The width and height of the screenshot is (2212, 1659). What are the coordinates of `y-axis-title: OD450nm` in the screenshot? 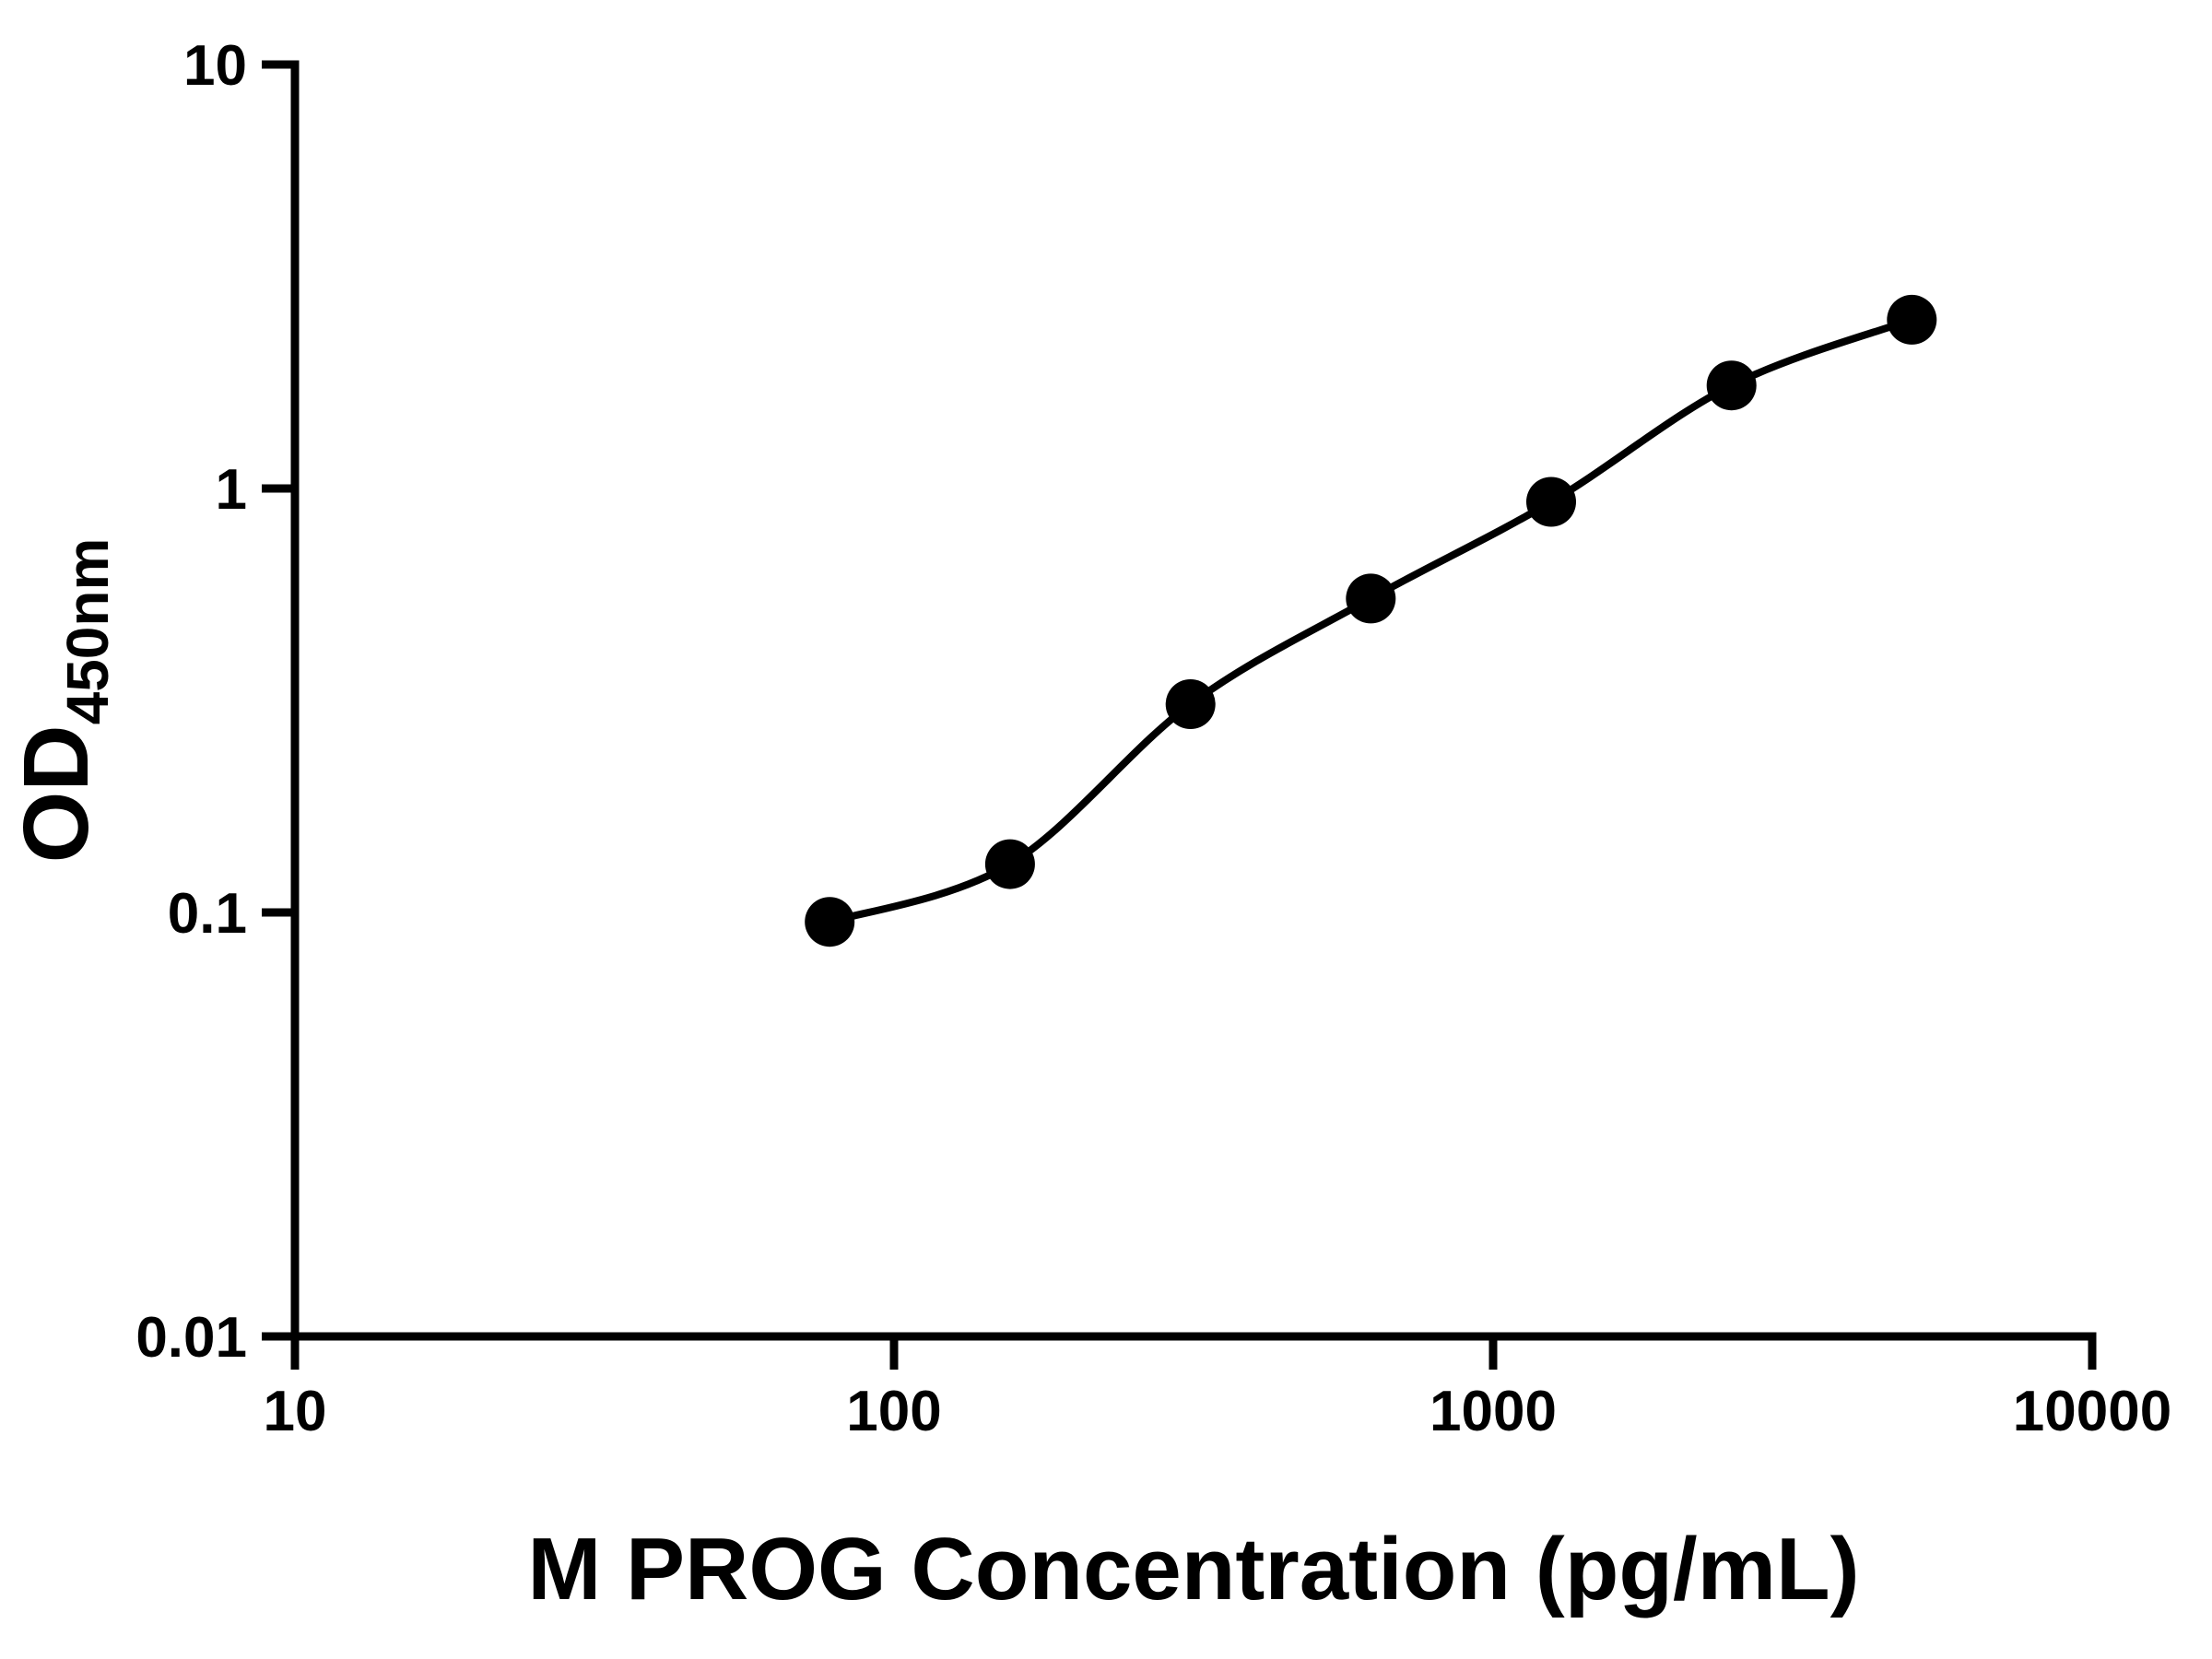 It's located at (63, 701).